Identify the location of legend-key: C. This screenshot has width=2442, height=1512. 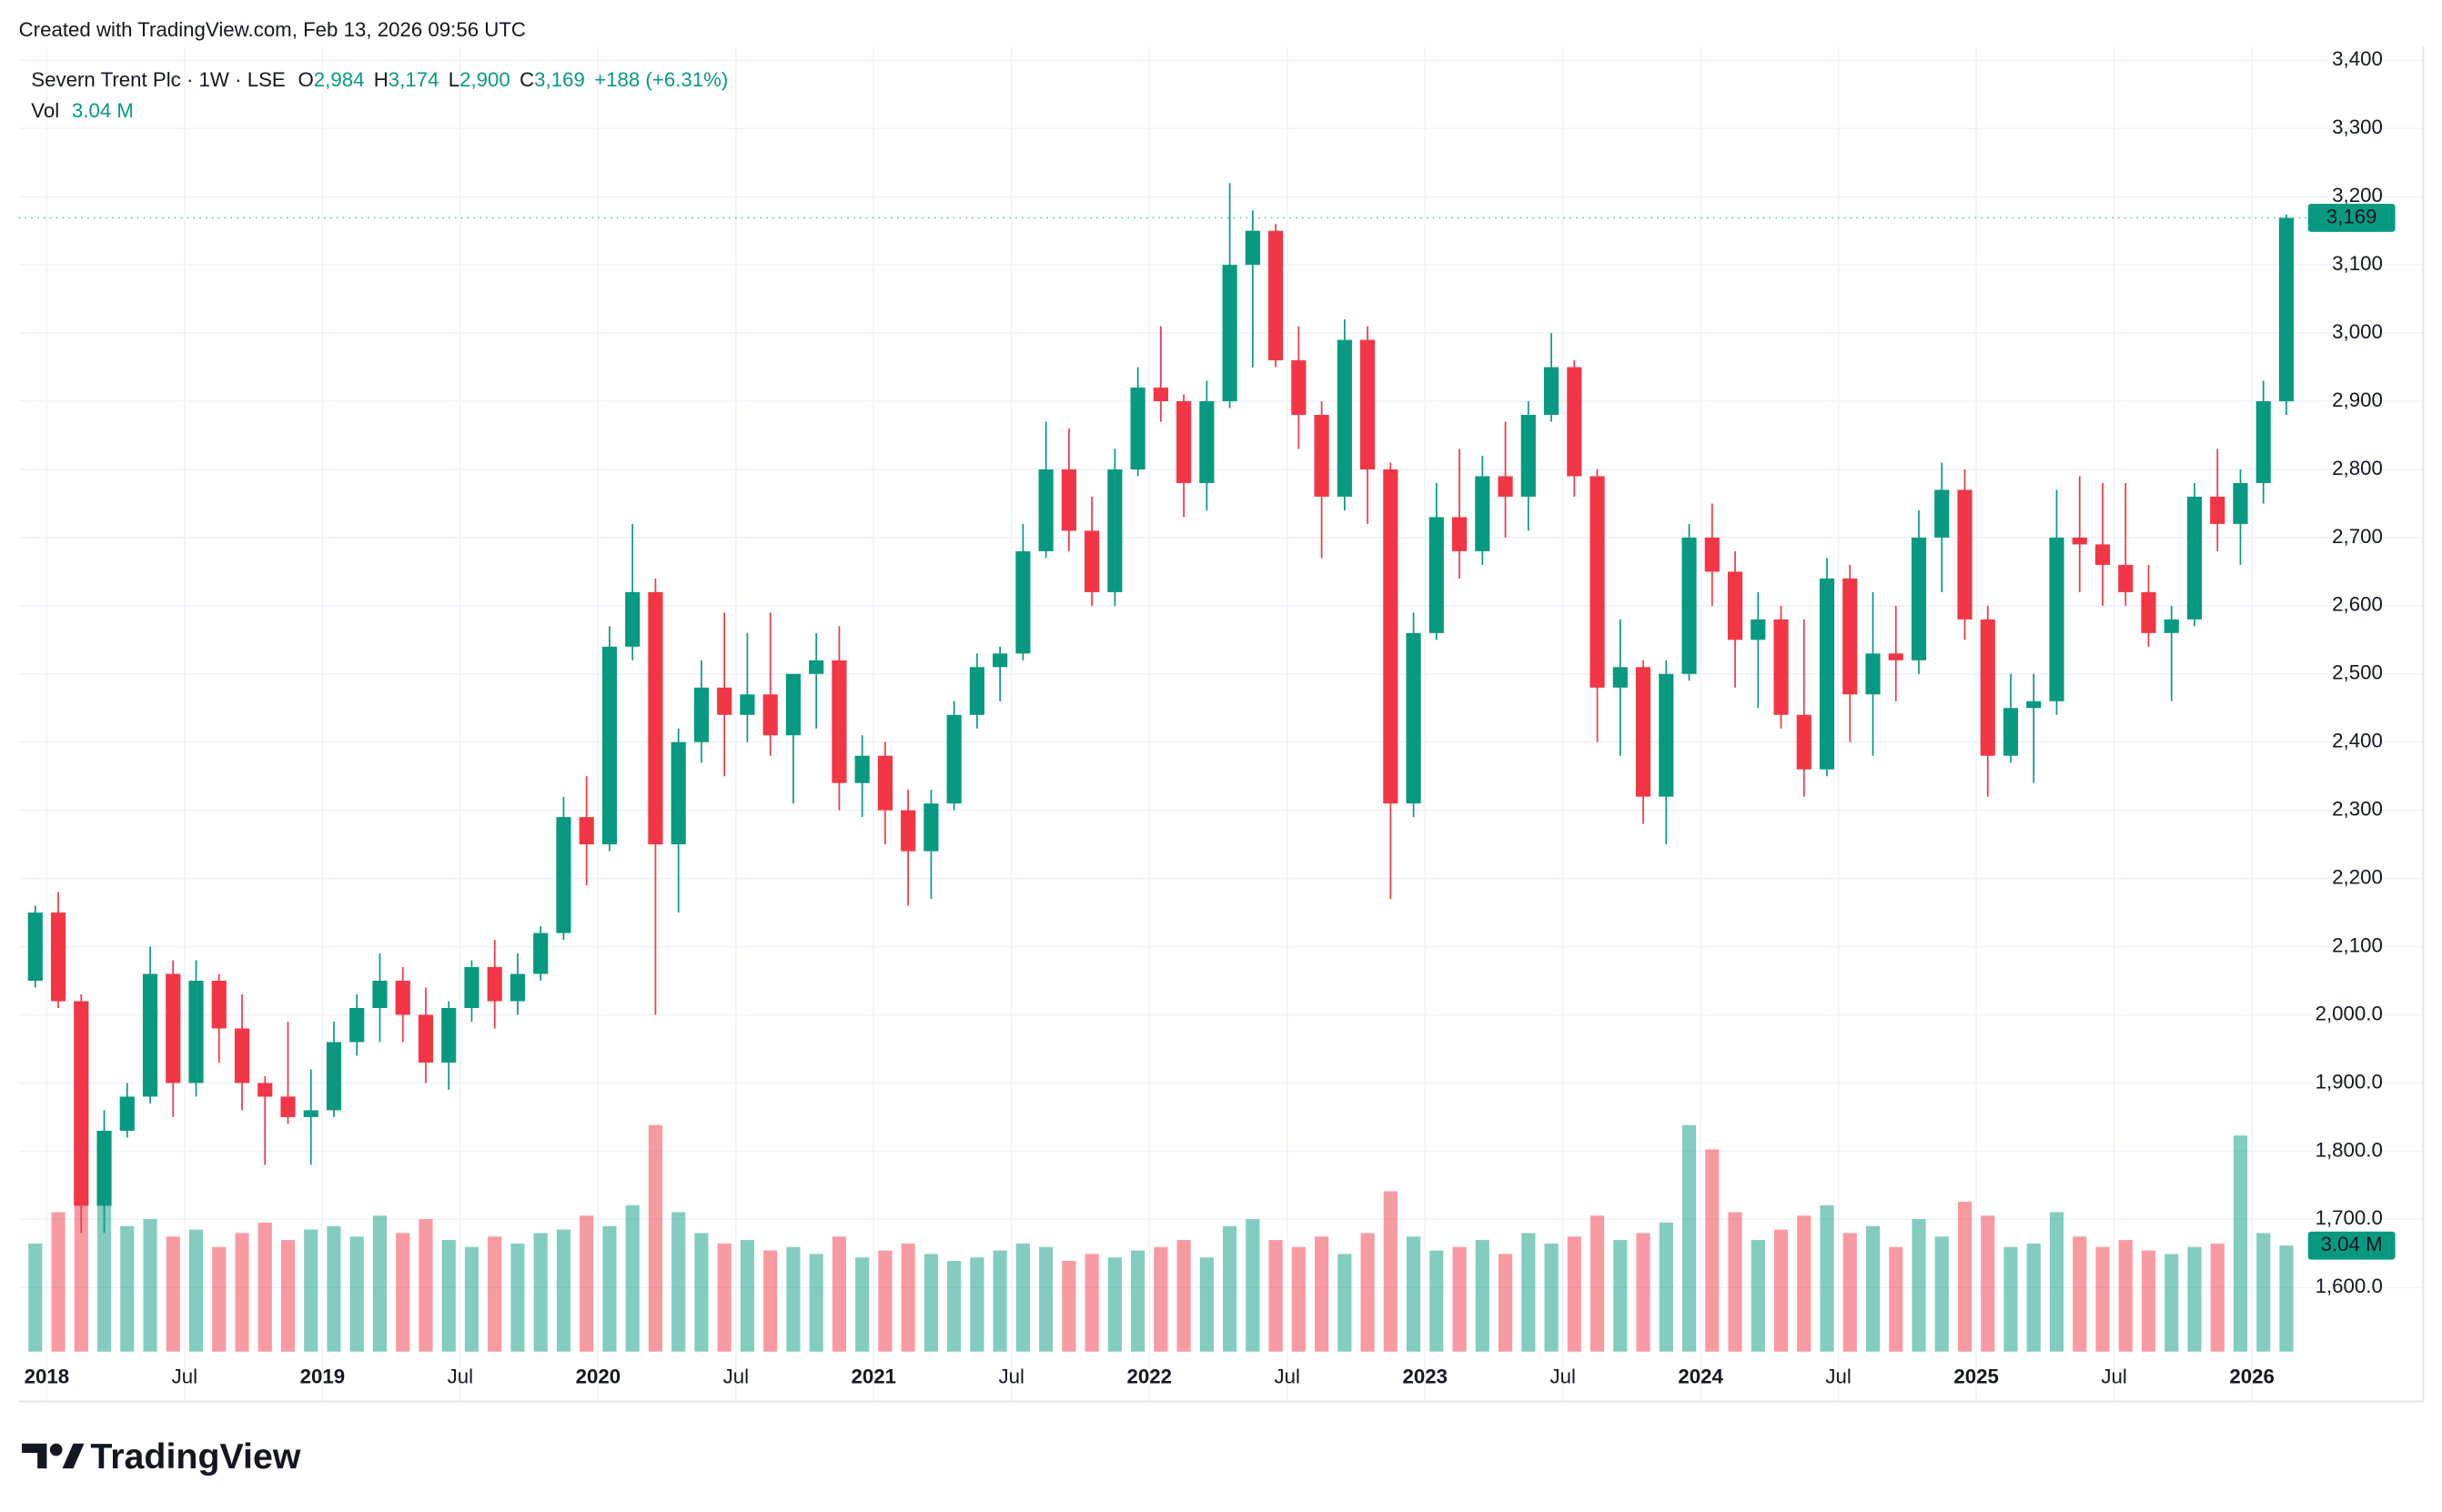
(527, 80).